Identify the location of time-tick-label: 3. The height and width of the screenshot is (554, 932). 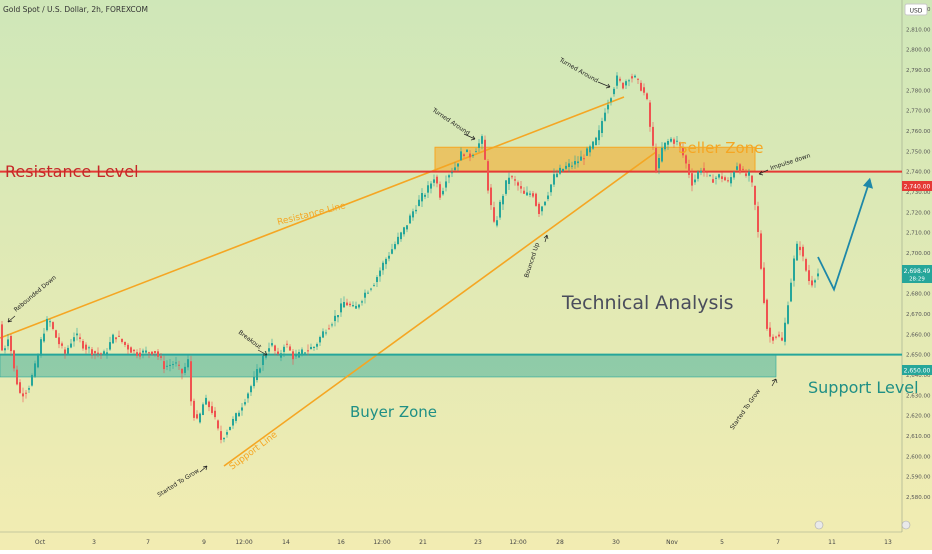
(94, 542).